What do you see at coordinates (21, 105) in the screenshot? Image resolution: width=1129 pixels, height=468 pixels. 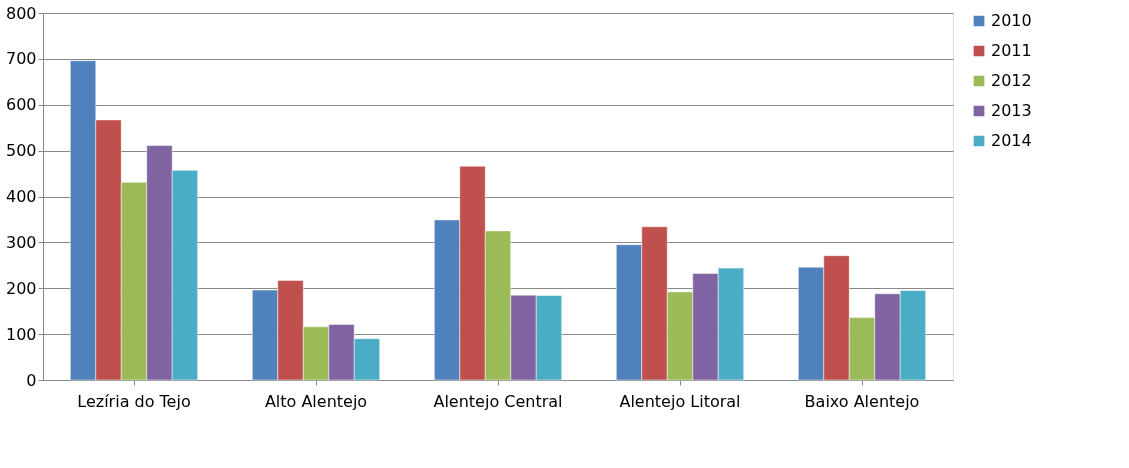 I see `y-tick-label: 600` at bounding box center [21, 105].